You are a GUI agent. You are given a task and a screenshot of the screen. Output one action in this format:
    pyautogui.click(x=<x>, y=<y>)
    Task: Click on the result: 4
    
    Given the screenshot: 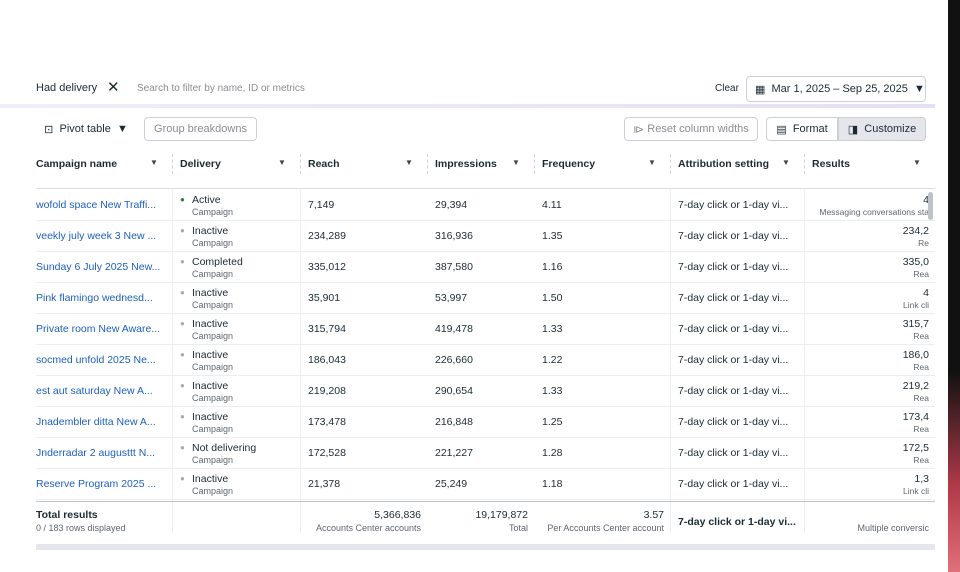 What is the action you would take?
    pyautogui.click(x=926, y=200)
    